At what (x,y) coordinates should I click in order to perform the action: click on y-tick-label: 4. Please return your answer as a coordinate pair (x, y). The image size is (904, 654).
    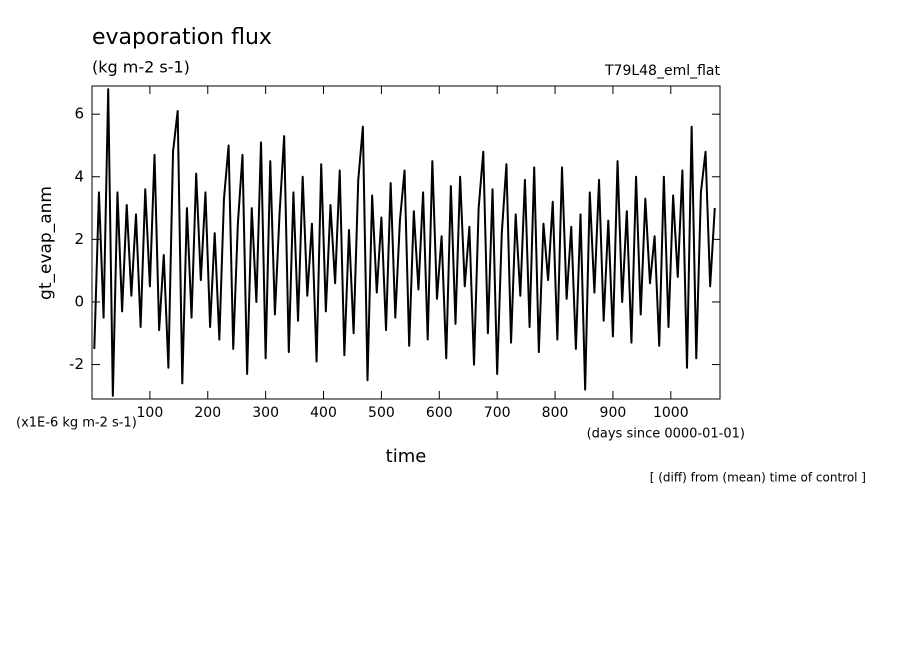
    Looking at the image, I should click on (79, 176).